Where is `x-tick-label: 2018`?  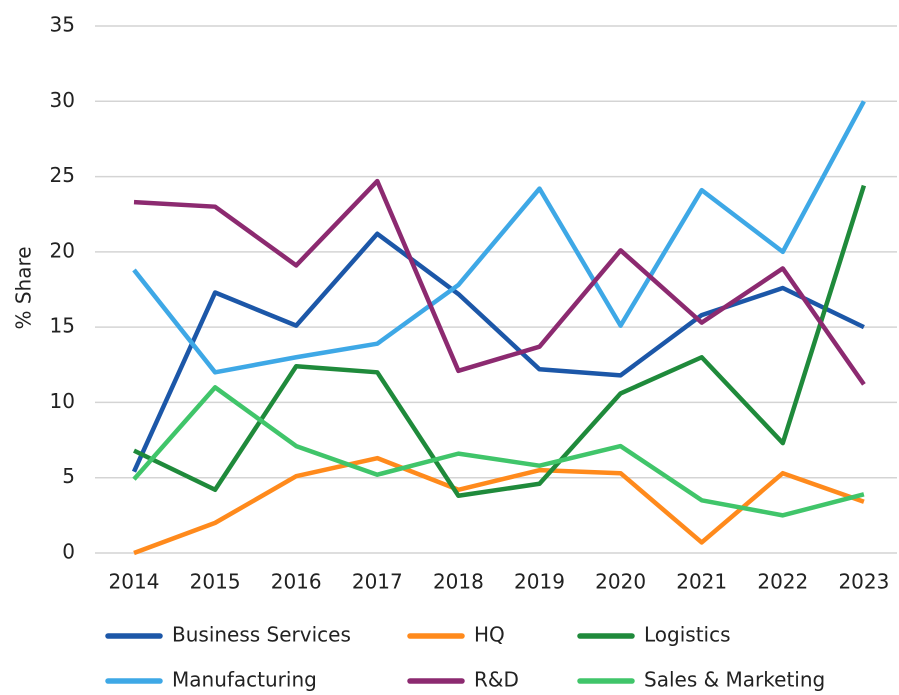 x-tick-label: 2018 is located at coordinates (458, 582).